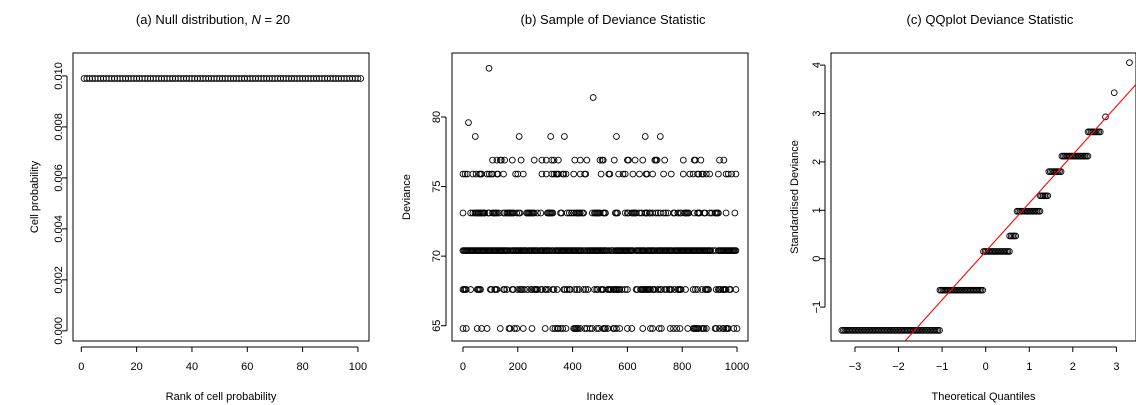 This screenshot has height=405, width=1136. What do you see at coordinates (817, 259) in the screenshot?
I see `y-tick-label: 0` at bounding box center [817, 259].